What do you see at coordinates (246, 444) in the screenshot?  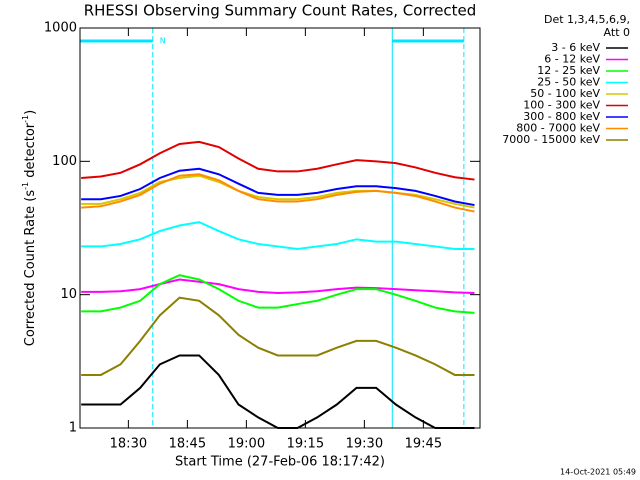 I see `x-tick-label: 19:00` at bounding box center [246, 444].